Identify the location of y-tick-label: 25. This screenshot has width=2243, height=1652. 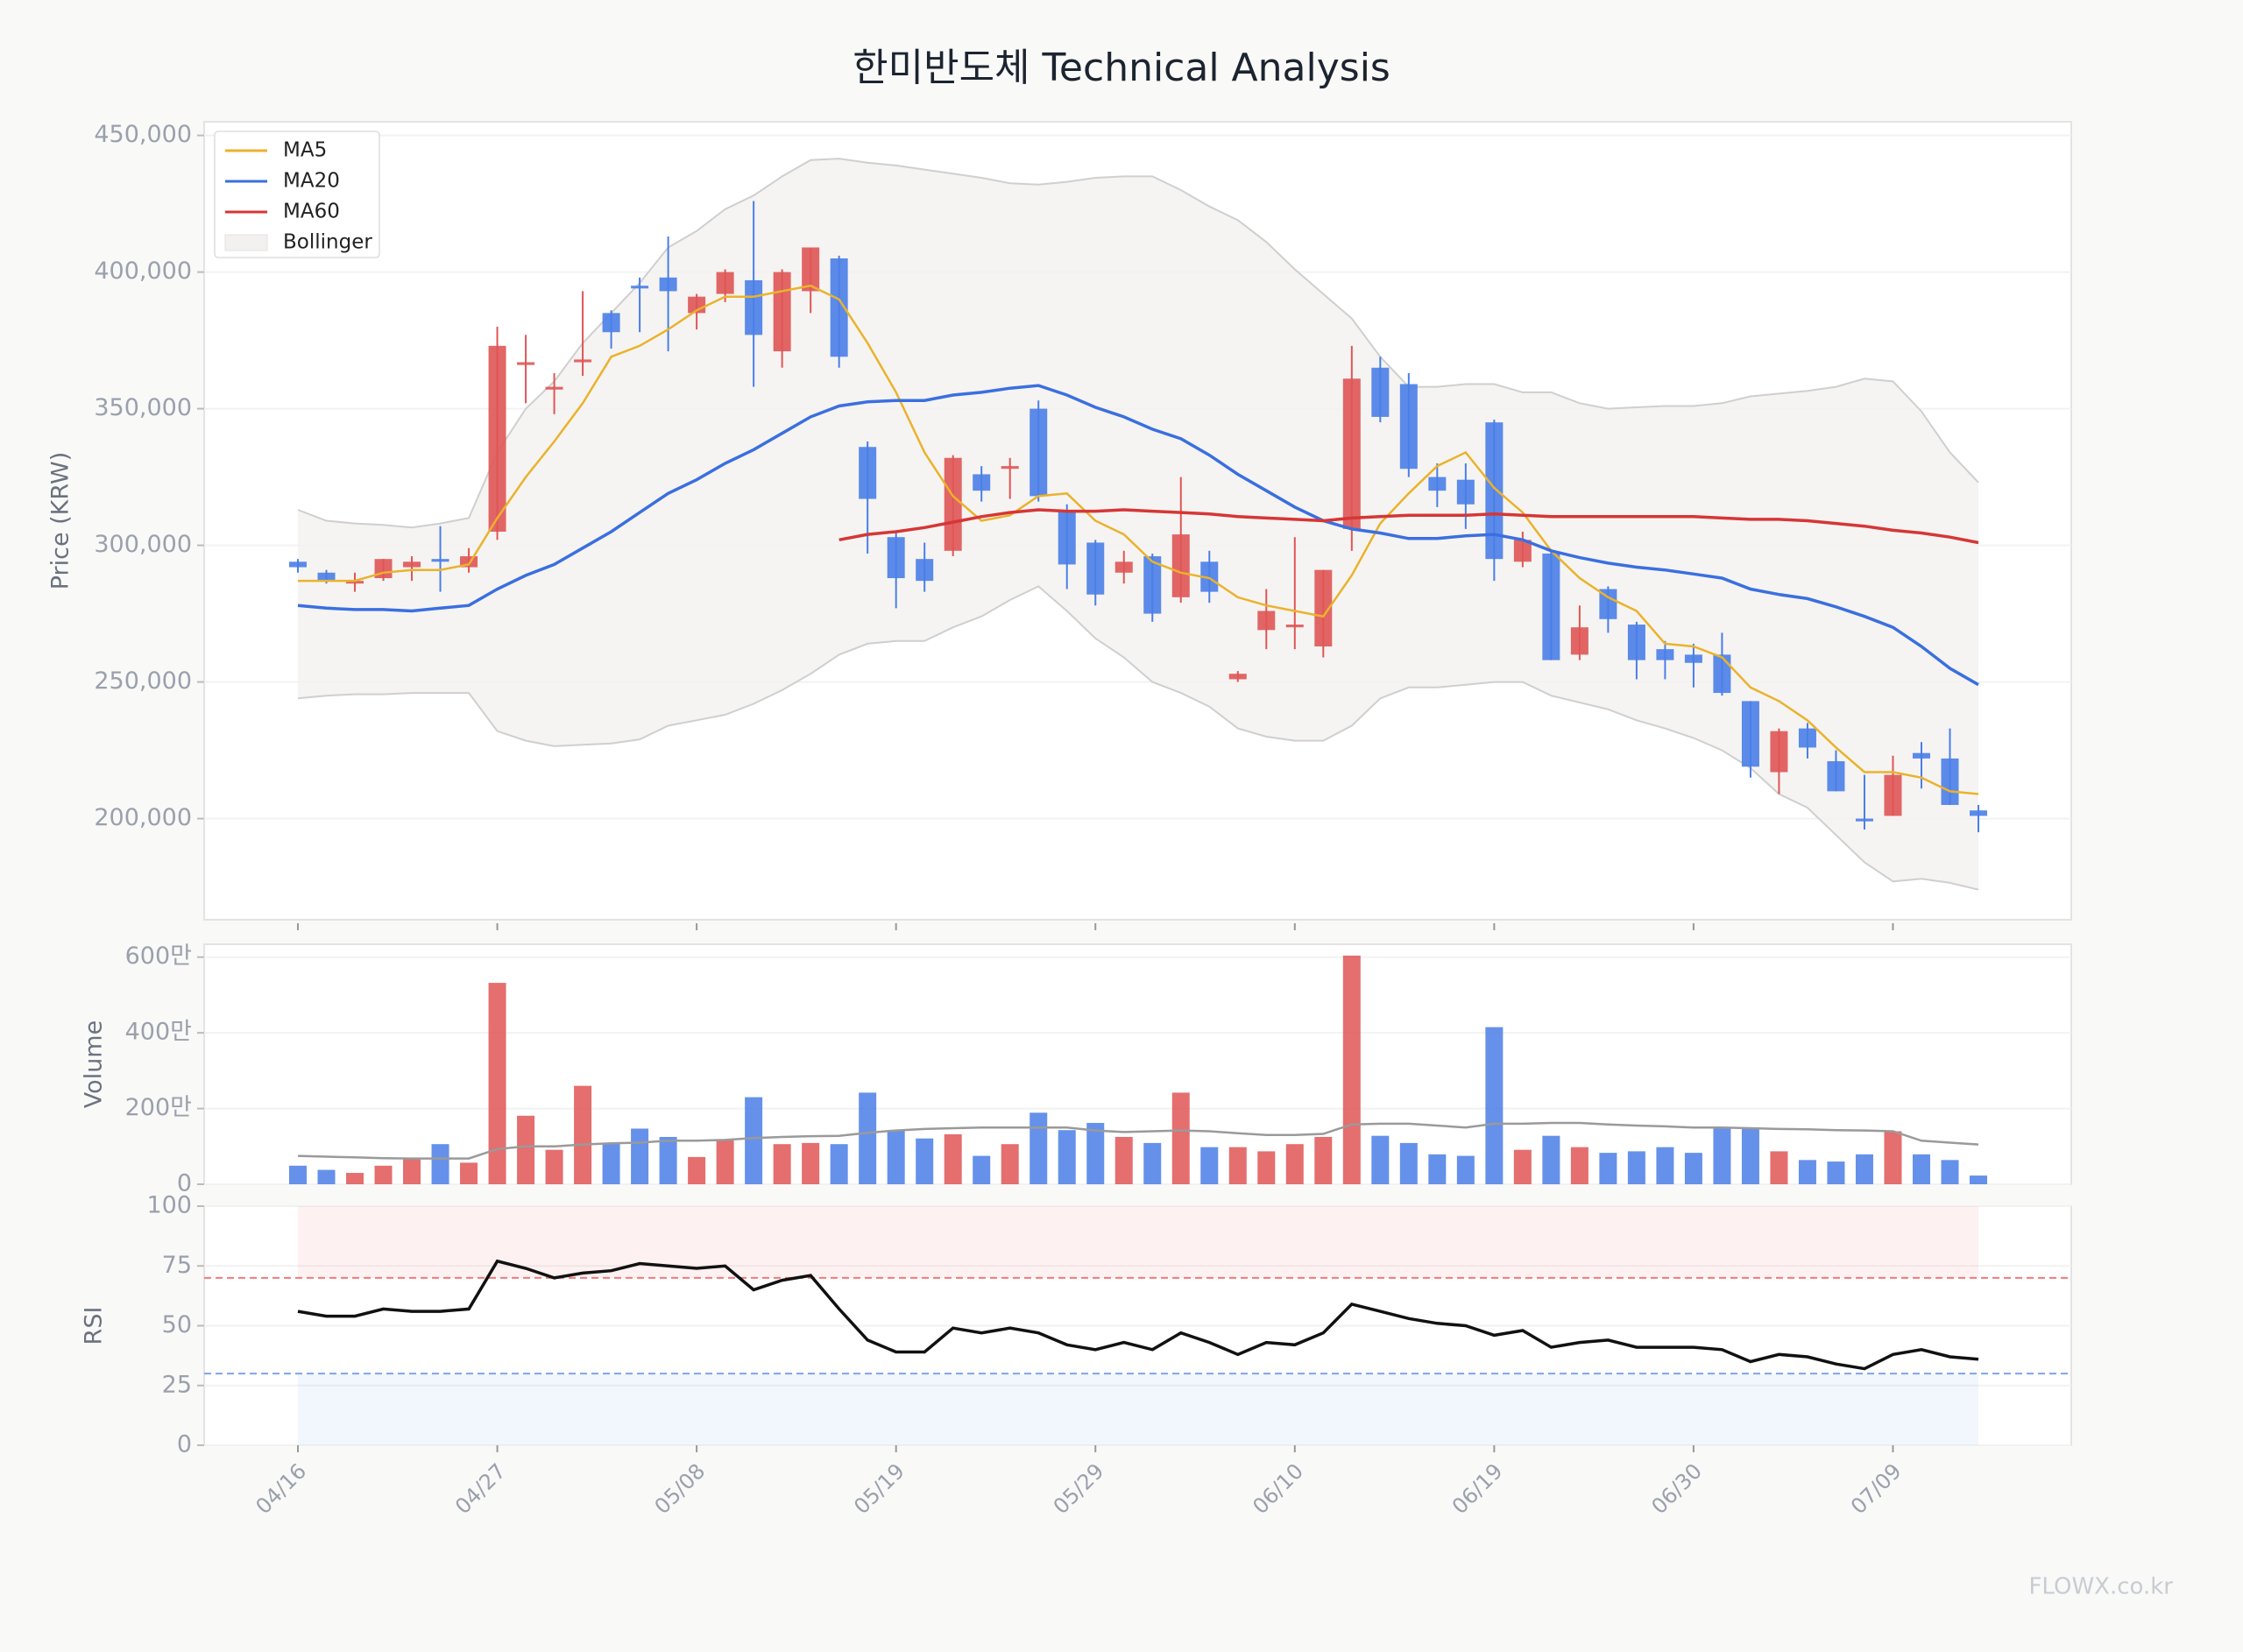
(177, 1384).